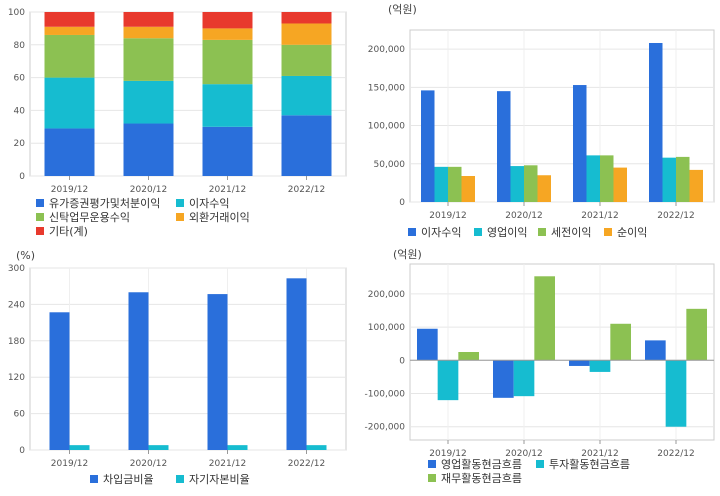 This screenshot has width=720, height=496. What do you see at coordinates (16, 269) in the screenshot?
I see `ratios-ytick-label: 300` at bounding box center [16, 269].